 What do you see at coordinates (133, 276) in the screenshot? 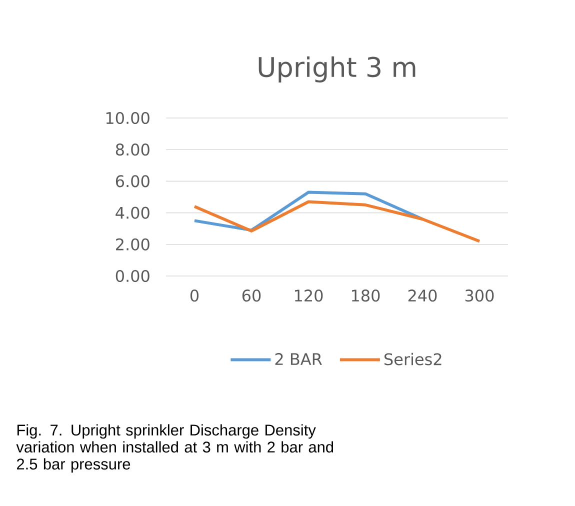
I see `y-tick-label: 0.00` at bounding box center [133, 276].